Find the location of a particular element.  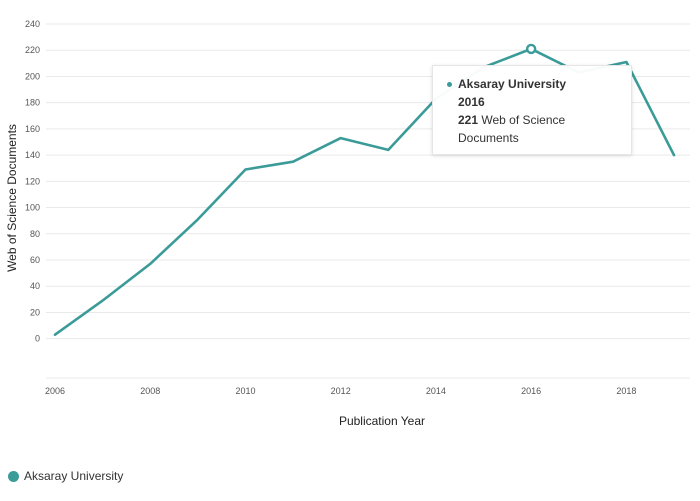

y-tick-label: 120 is located at coordinates (32, 181).